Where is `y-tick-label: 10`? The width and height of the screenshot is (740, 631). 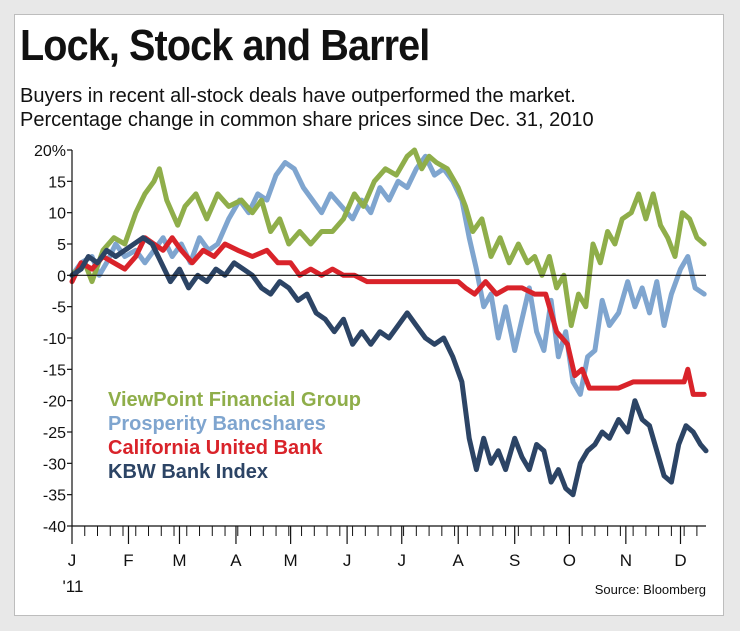
y-tick-label: 10 is located at coordinates (57, 214).